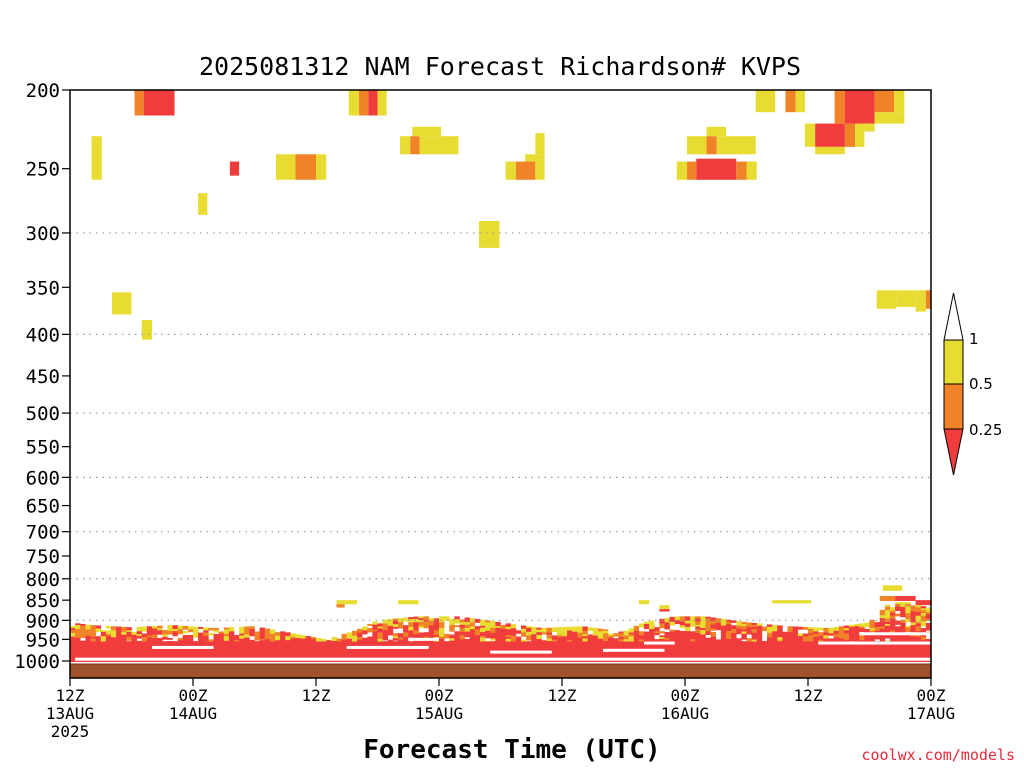 The image size is (1024, 768). I want to click on y-tick-label: 600, so click(43, 478).